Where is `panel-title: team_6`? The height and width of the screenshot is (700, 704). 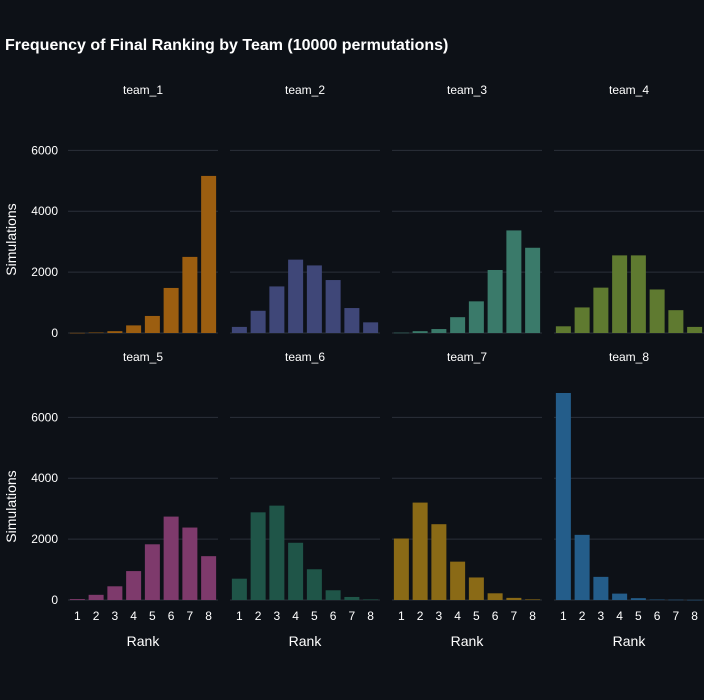 panel-title: team_6 is located at coordinates (305, 357).